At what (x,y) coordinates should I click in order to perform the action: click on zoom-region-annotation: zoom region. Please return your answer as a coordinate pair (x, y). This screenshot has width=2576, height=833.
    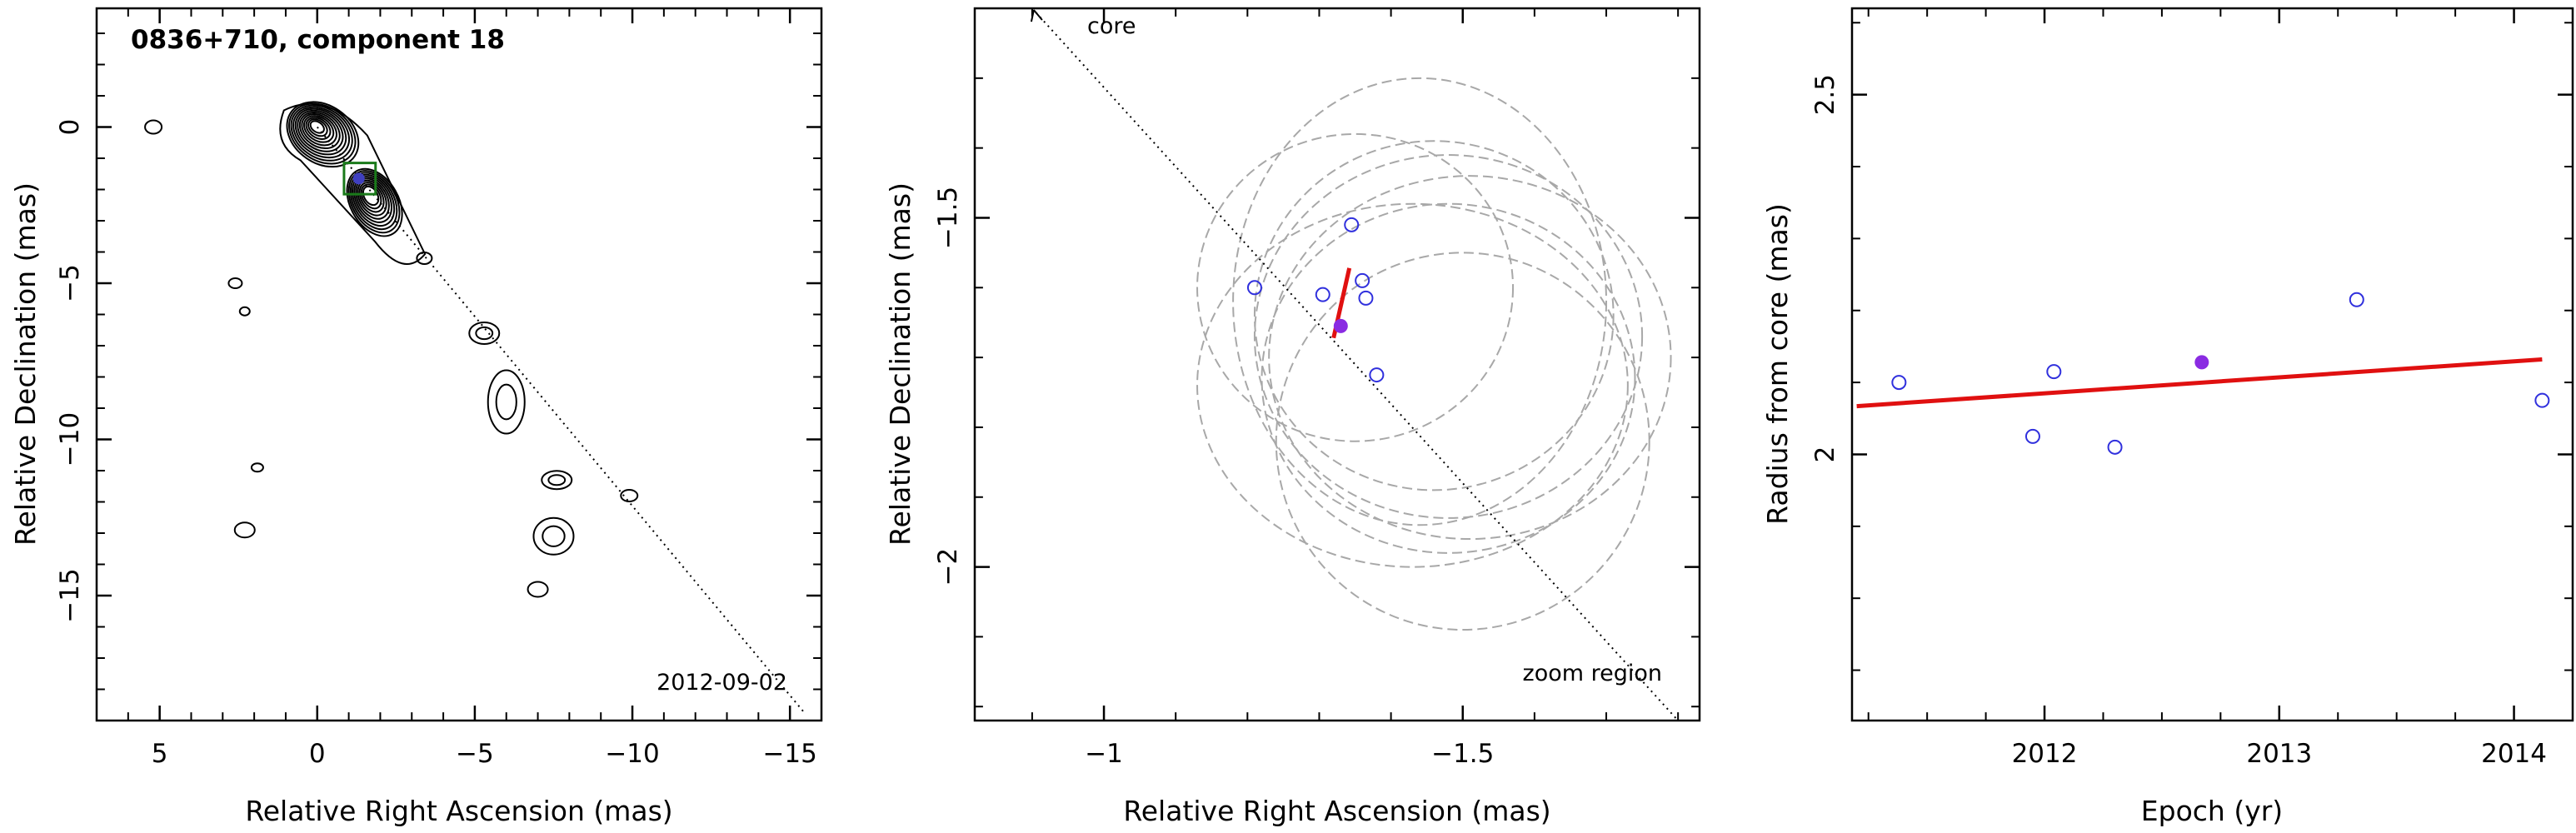
    Looking at the image, I should click on (1592, 673).